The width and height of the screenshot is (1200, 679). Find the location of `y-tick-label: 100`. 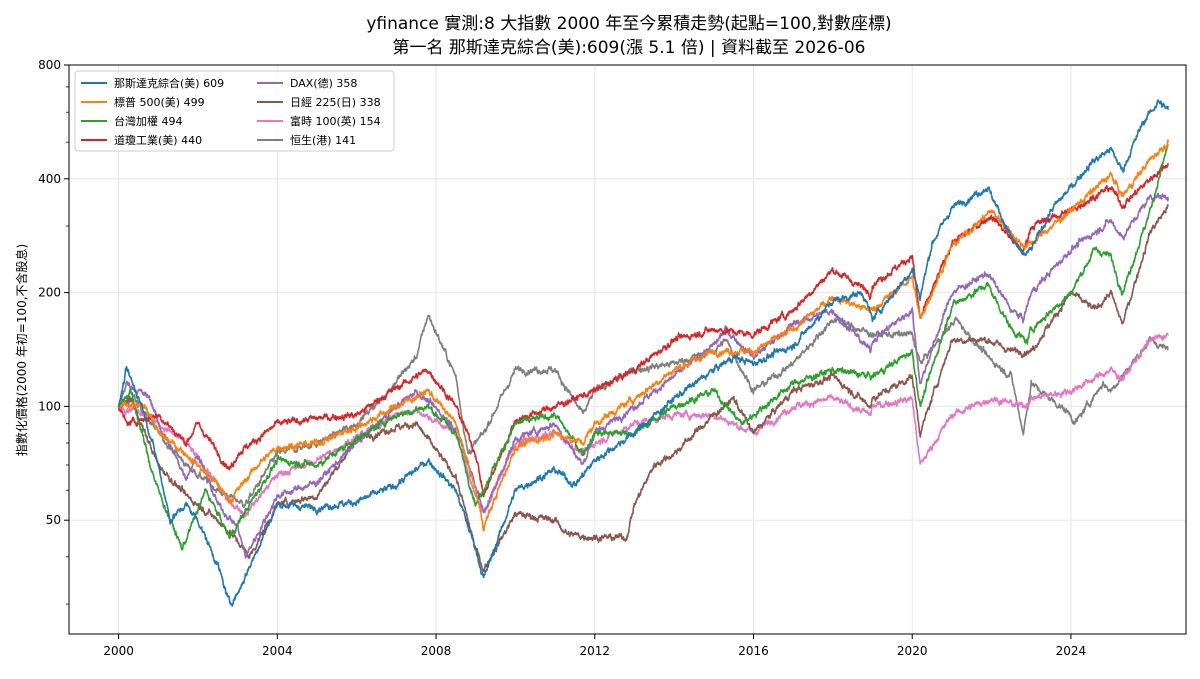

y-tick-label: 100 is located at coordinates (49, 406).